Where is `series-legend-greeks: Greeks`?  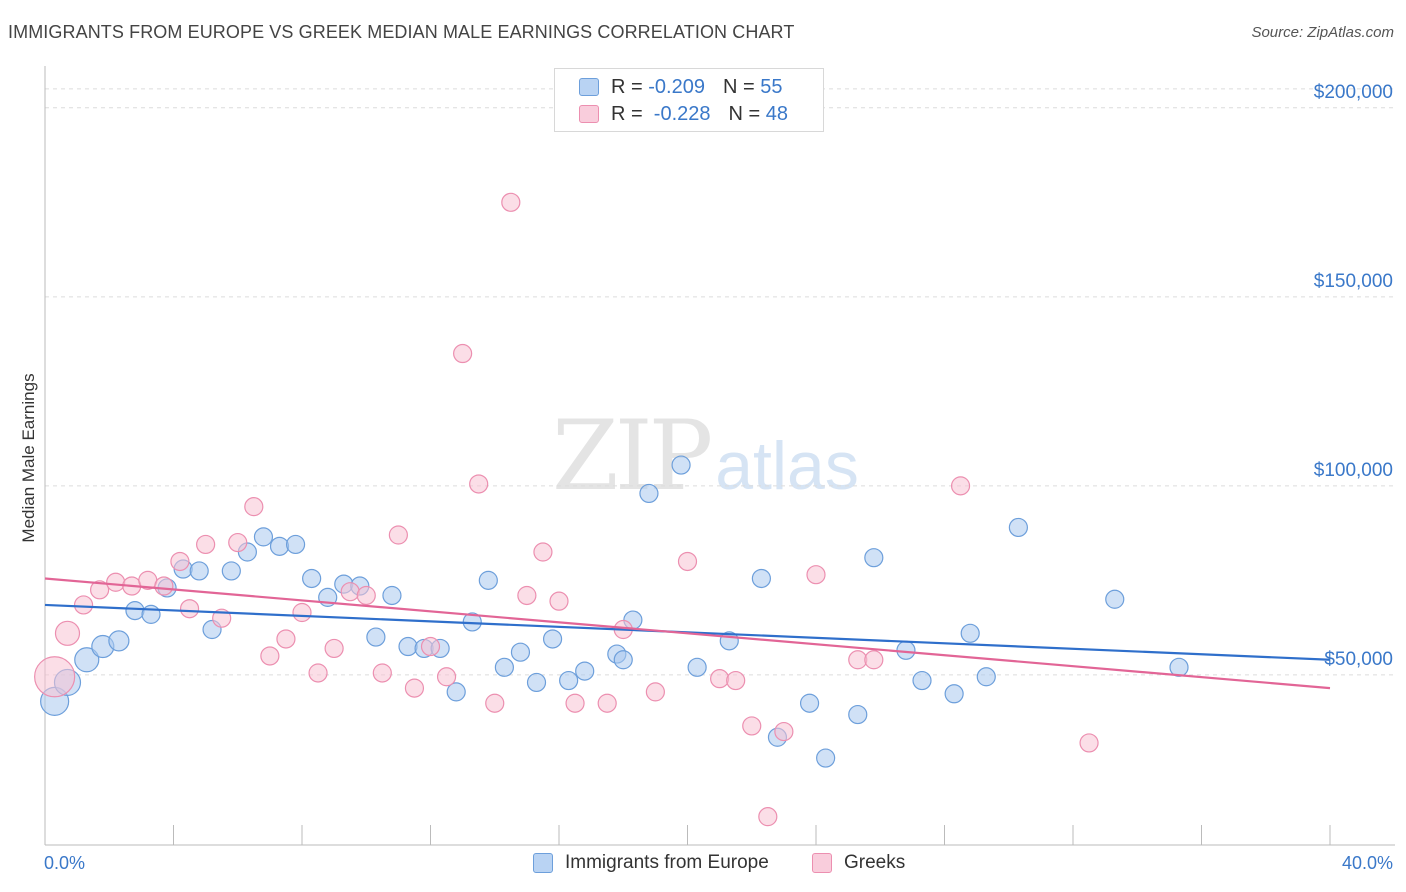
series-legend-greeks: Greeks is located at coordinates (858, 863).